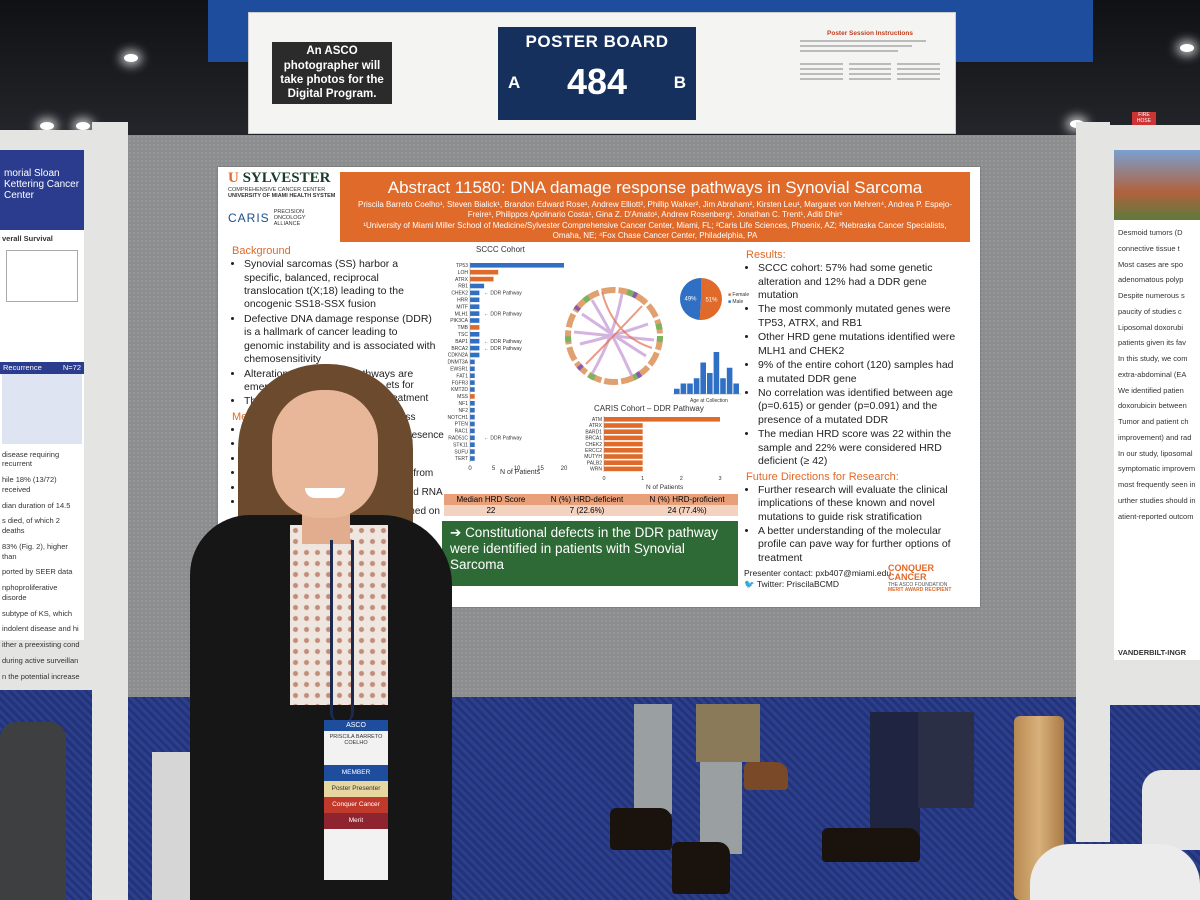  I want to click on arrow-icon: ➔, so click(458, 532).